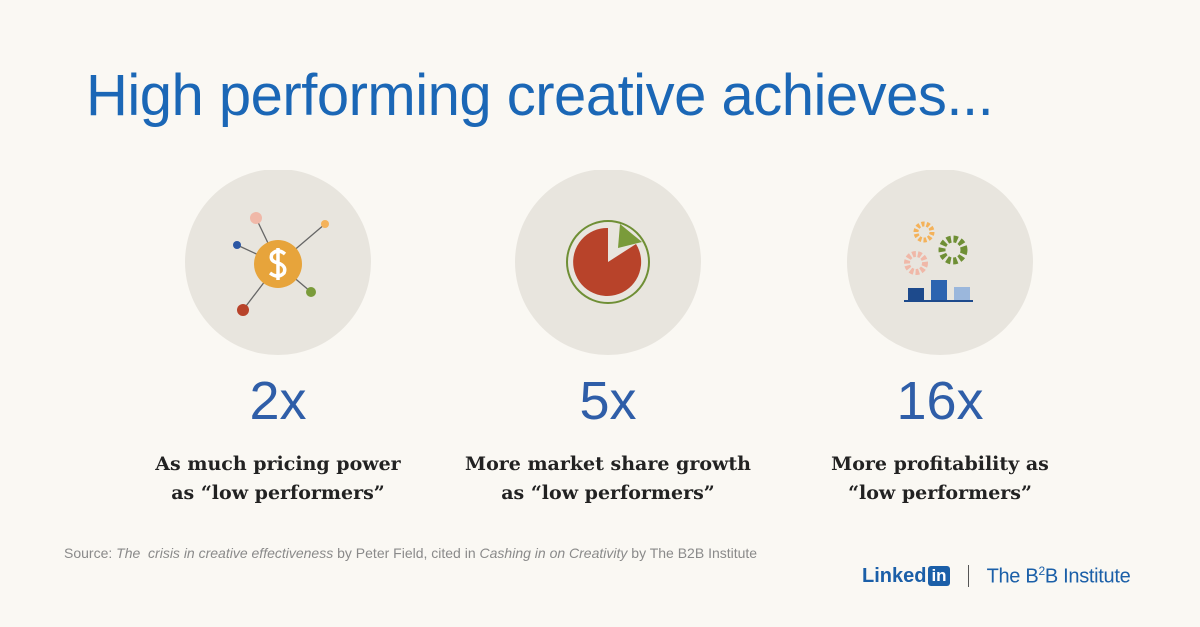 The image size is (1200, 627). I want to click on icon-pricing, so click(278, 262).